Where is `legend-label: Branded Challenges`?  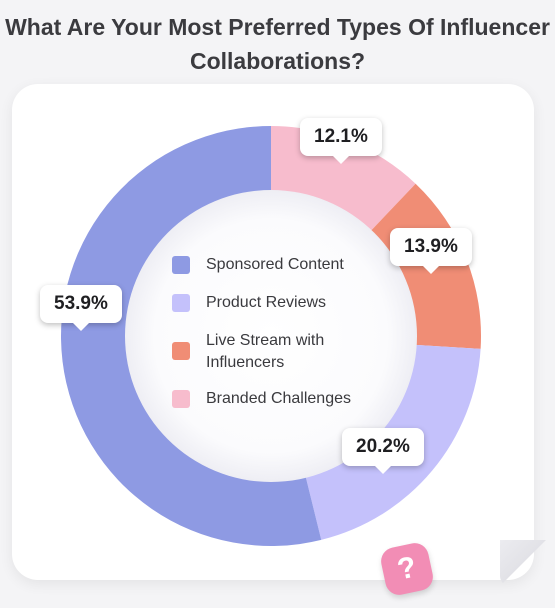 legend-label: Branded Challenges is located at coordinates (278, 398).